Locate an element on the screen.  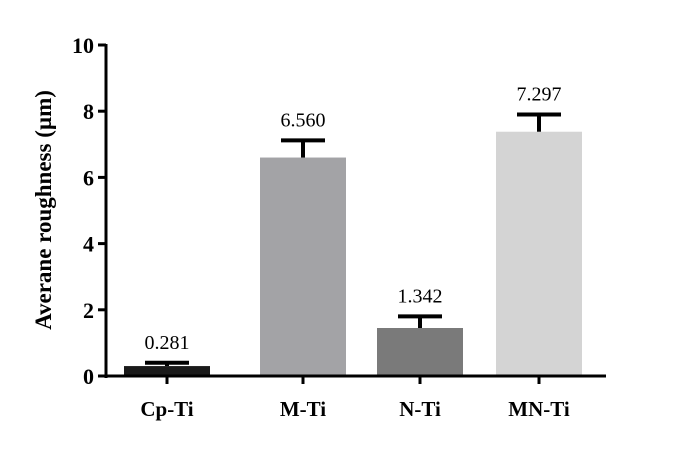
bar-m-ti is located at coordinates (303, 266).